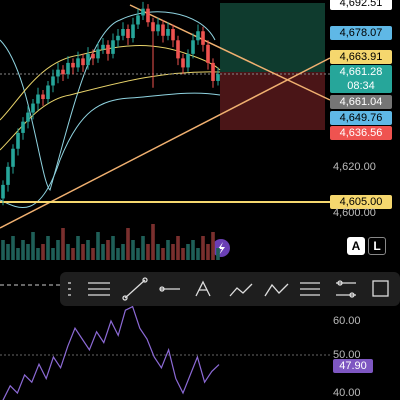 This screenshot has width=400, height=400. I want to click on price-tag: 4,661.04, so click(361, 102).